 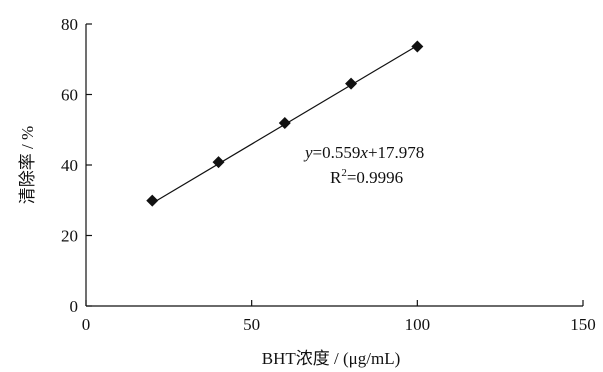 I want to click on y-tick-label: 0, so click(x=74, y=306).